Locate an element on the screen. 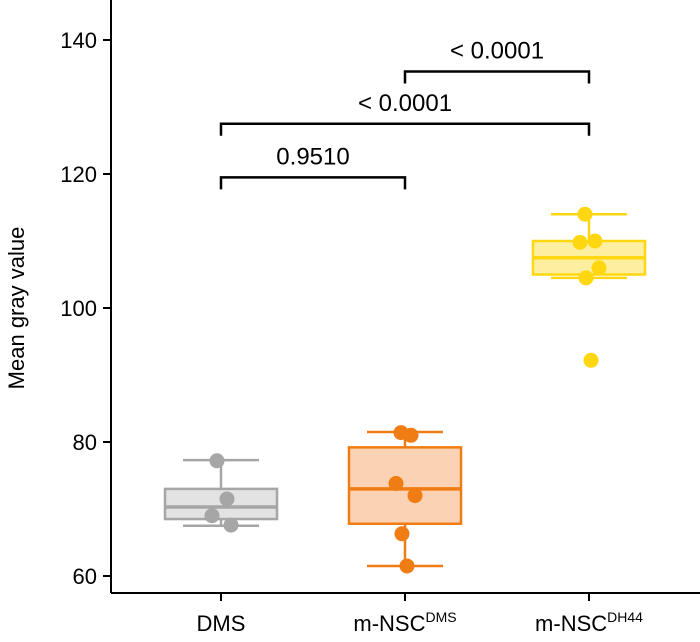 The height and width of the screenshot is (642, 700). y-axis-label: Mean gray value is located at coordinates (16, 308).